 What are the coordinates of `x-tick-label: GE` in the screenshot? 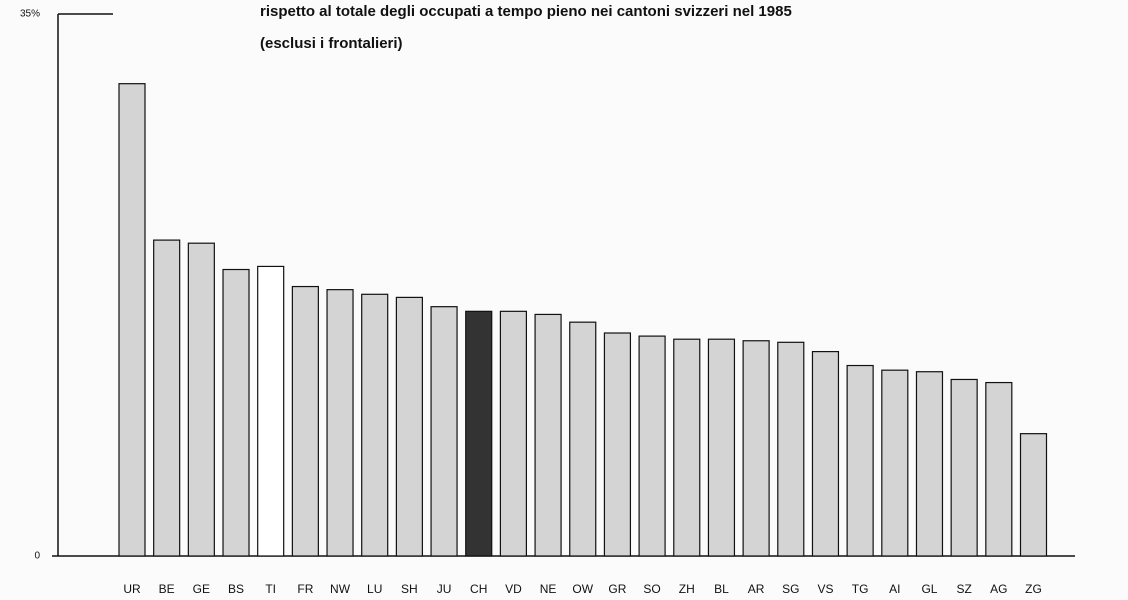 It's located at (201, 589).